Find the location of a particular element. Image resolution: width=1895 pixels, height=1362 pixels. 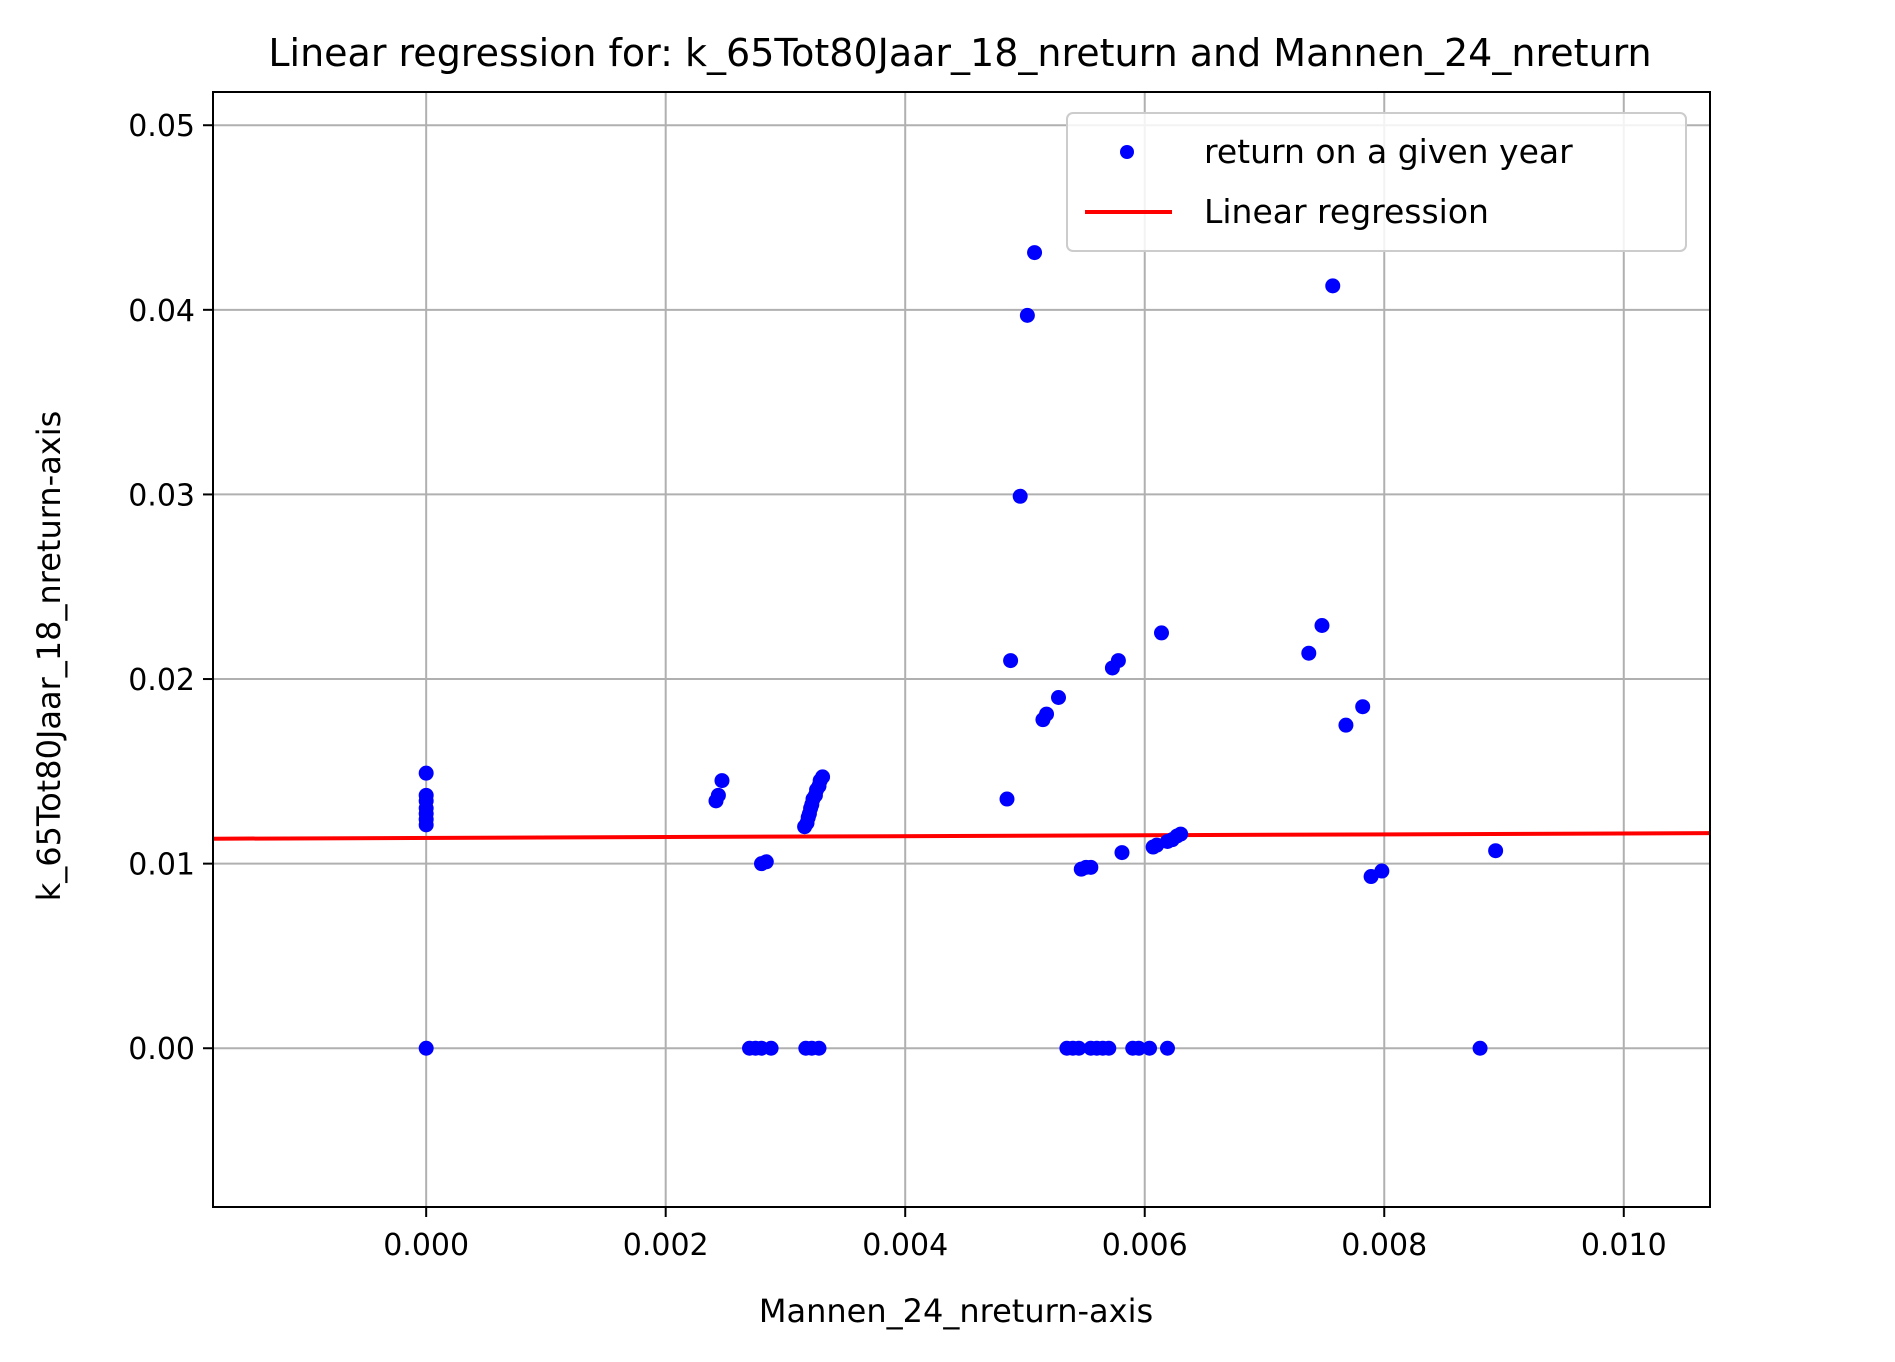

legend-marker-points is located at coordinates (1127, 152).